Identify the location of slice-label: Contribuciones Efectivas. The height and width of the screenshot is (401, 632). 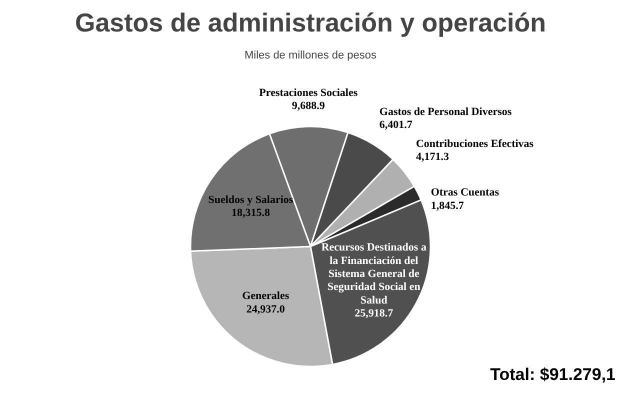
(475, 144).